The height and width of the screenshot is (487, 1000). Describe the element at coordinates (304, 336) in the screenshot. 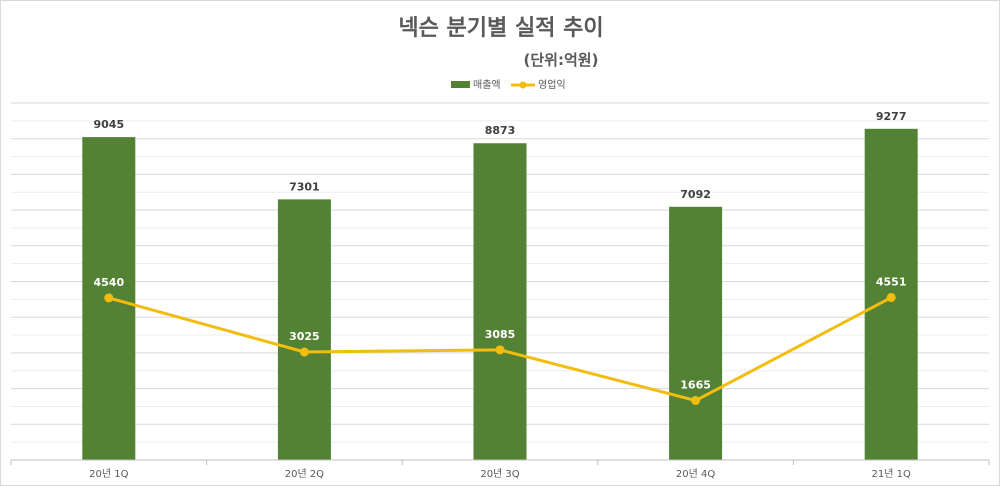

I see `op-profit-value-label: 3025` at that location.